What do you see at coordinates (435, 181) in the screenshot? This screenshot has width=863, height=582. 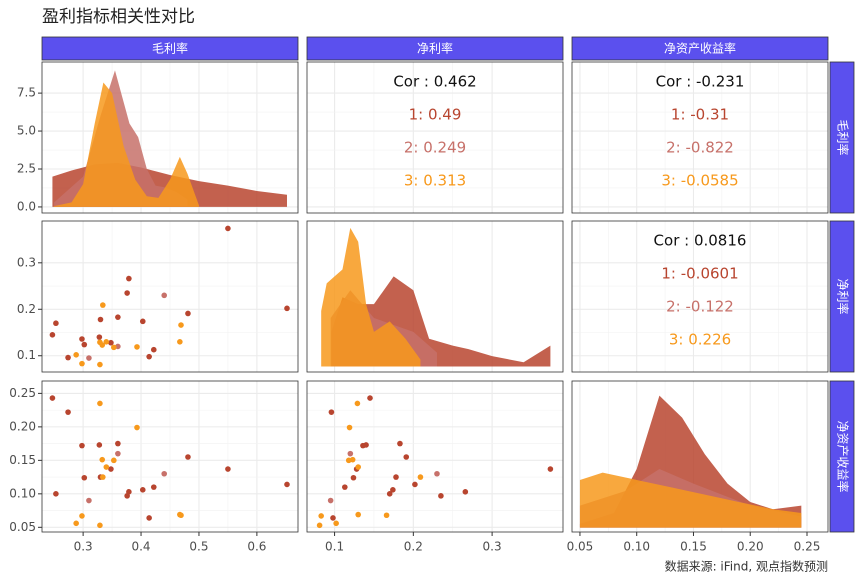 I see `correlation-group: 3: 0.313` at bounding box center [435, 181].